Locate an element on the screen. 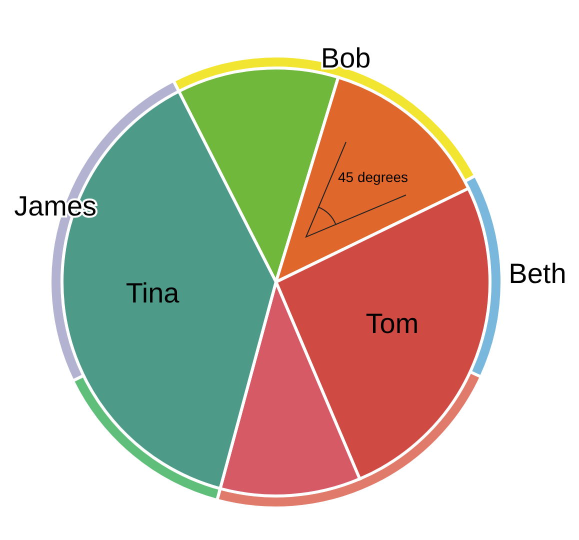 The width and height of the screenshot is (579, 540). slice-label: Bob is located at coordinates (345, 58).